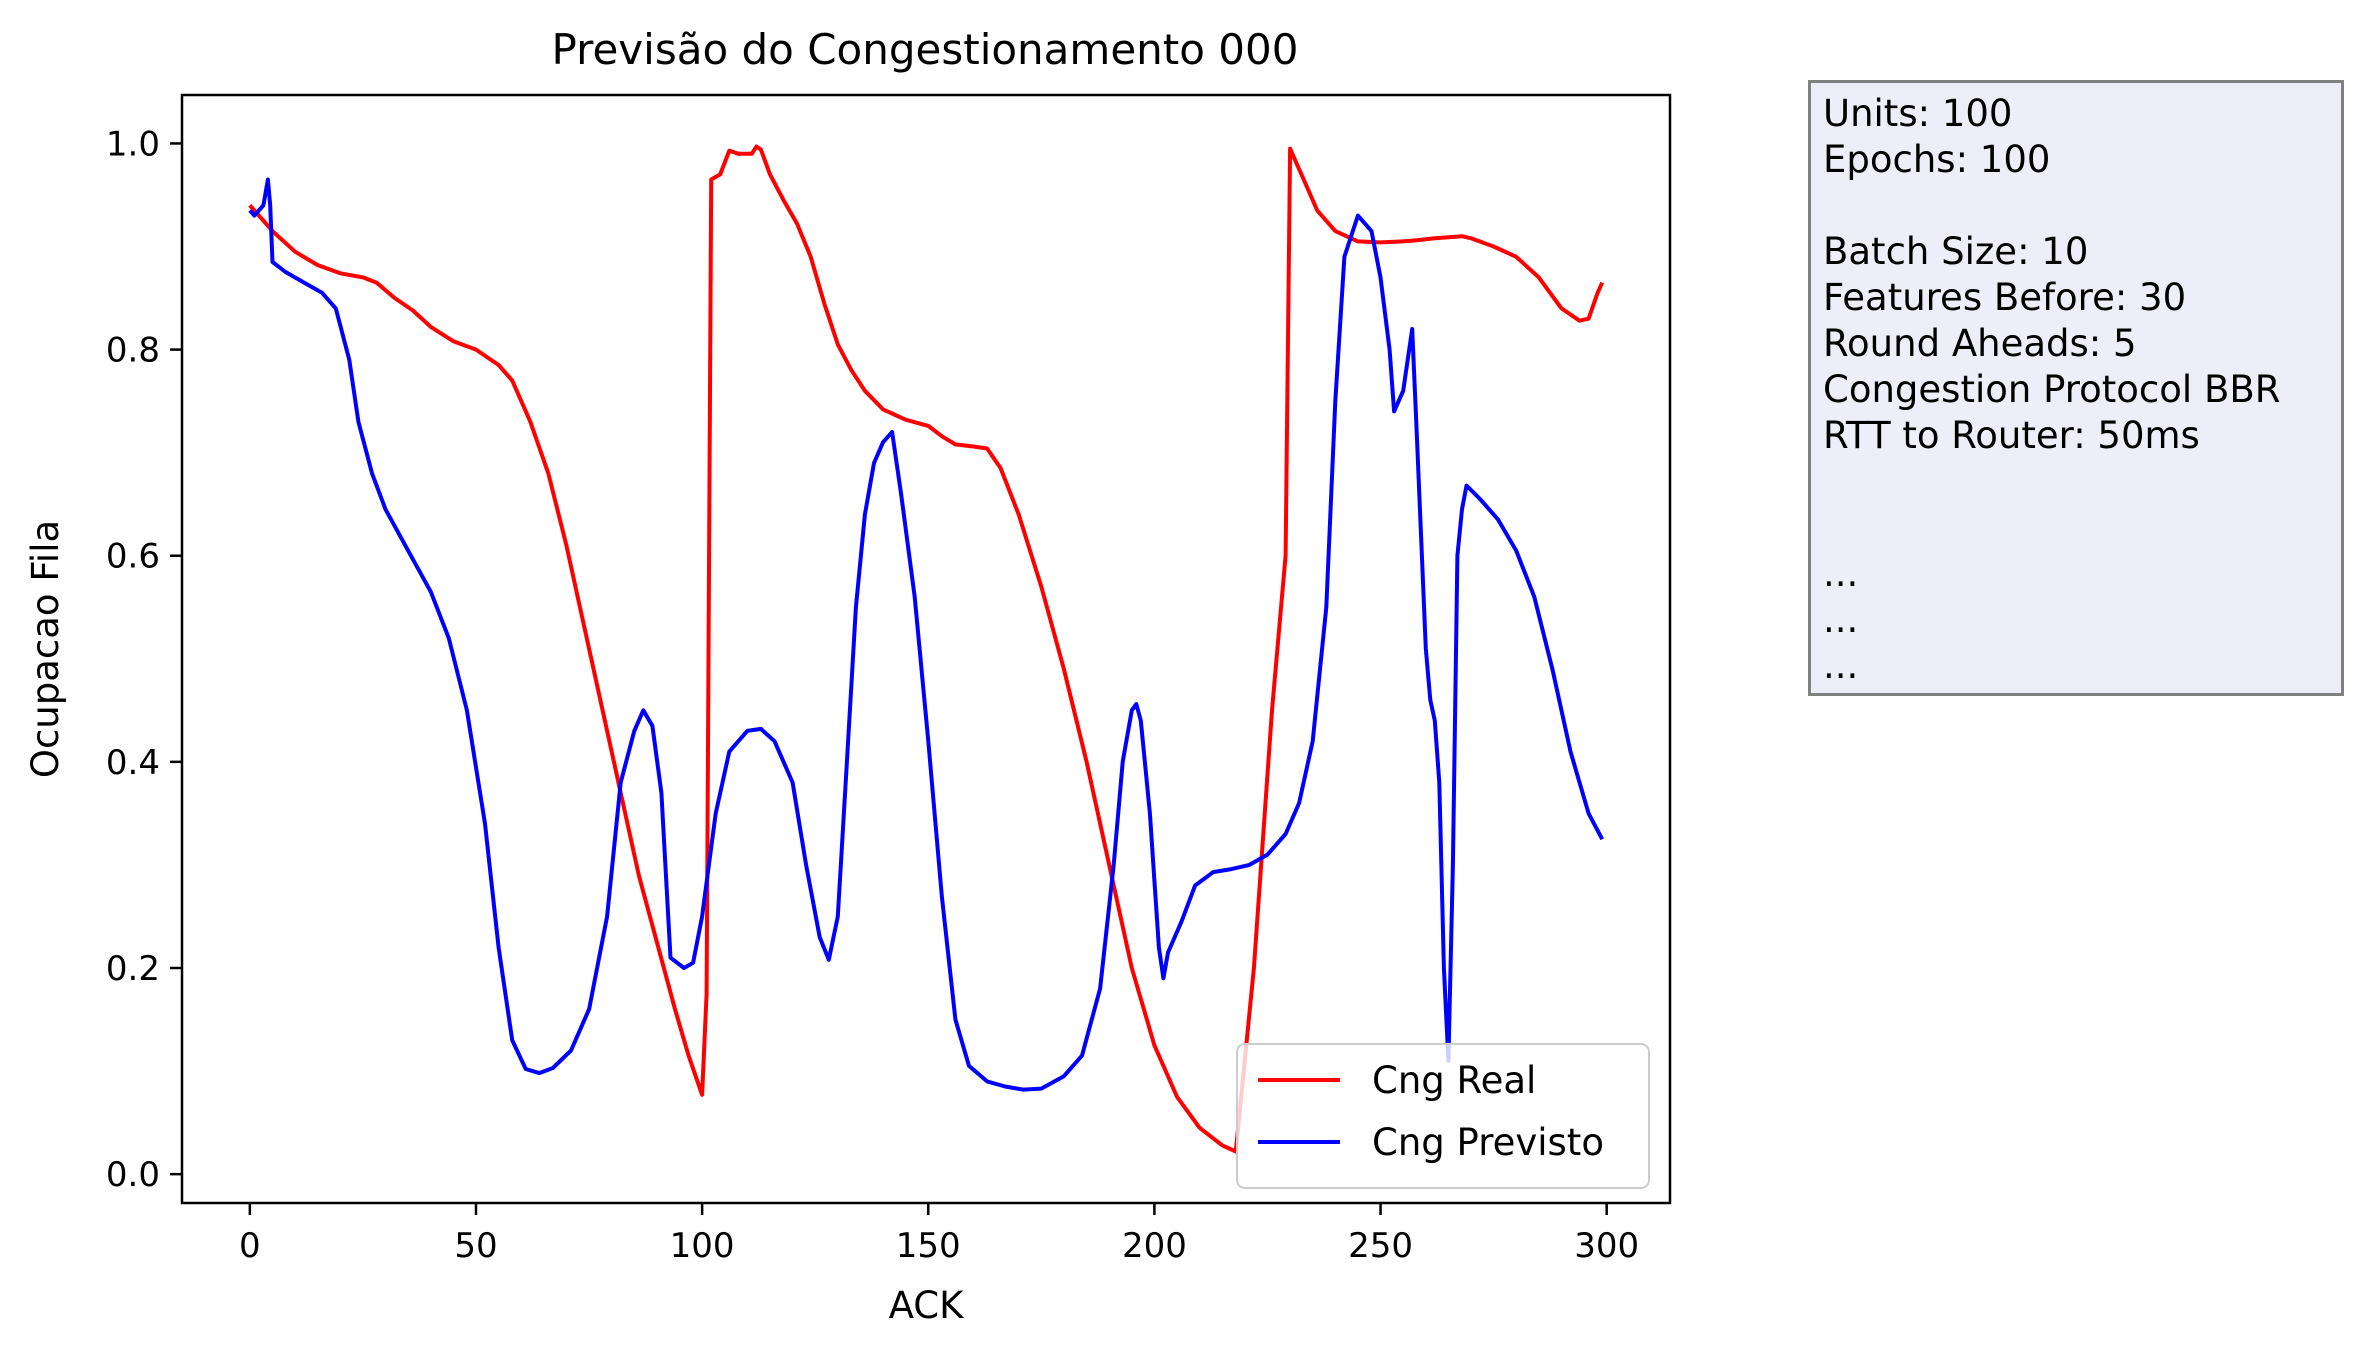 The height and width of the screenshot is (1358, 2363). I want to click on y-tick-label: 0.6, so click(133, 557).